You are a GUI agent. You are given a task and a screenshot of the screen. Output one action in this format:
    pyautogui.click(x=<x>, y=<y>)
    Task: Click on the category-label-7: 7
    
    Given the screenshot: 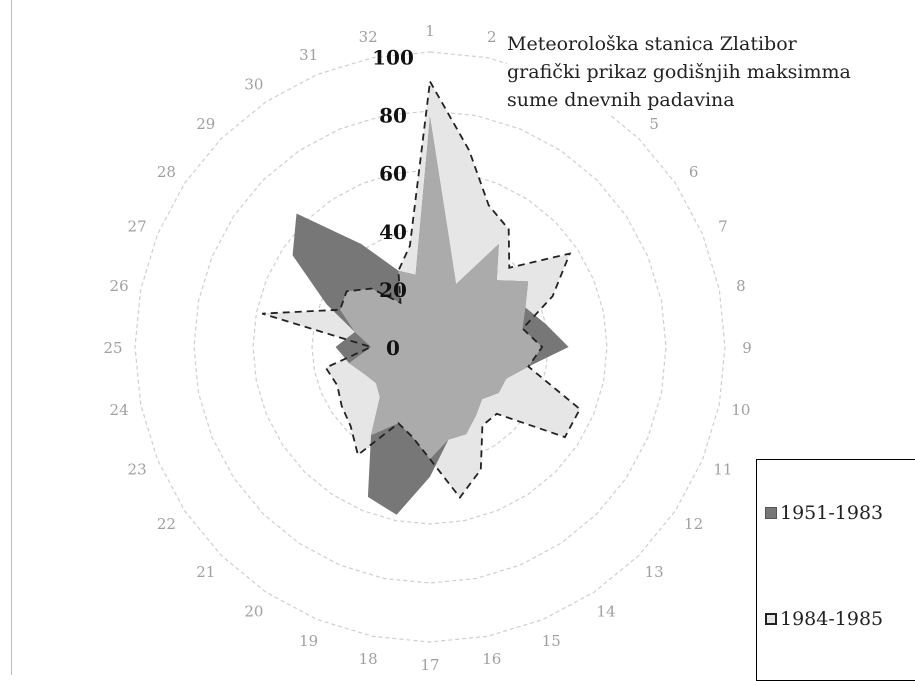 What is the action you would take?
    pyautogui.click(x=723, y=227)
    